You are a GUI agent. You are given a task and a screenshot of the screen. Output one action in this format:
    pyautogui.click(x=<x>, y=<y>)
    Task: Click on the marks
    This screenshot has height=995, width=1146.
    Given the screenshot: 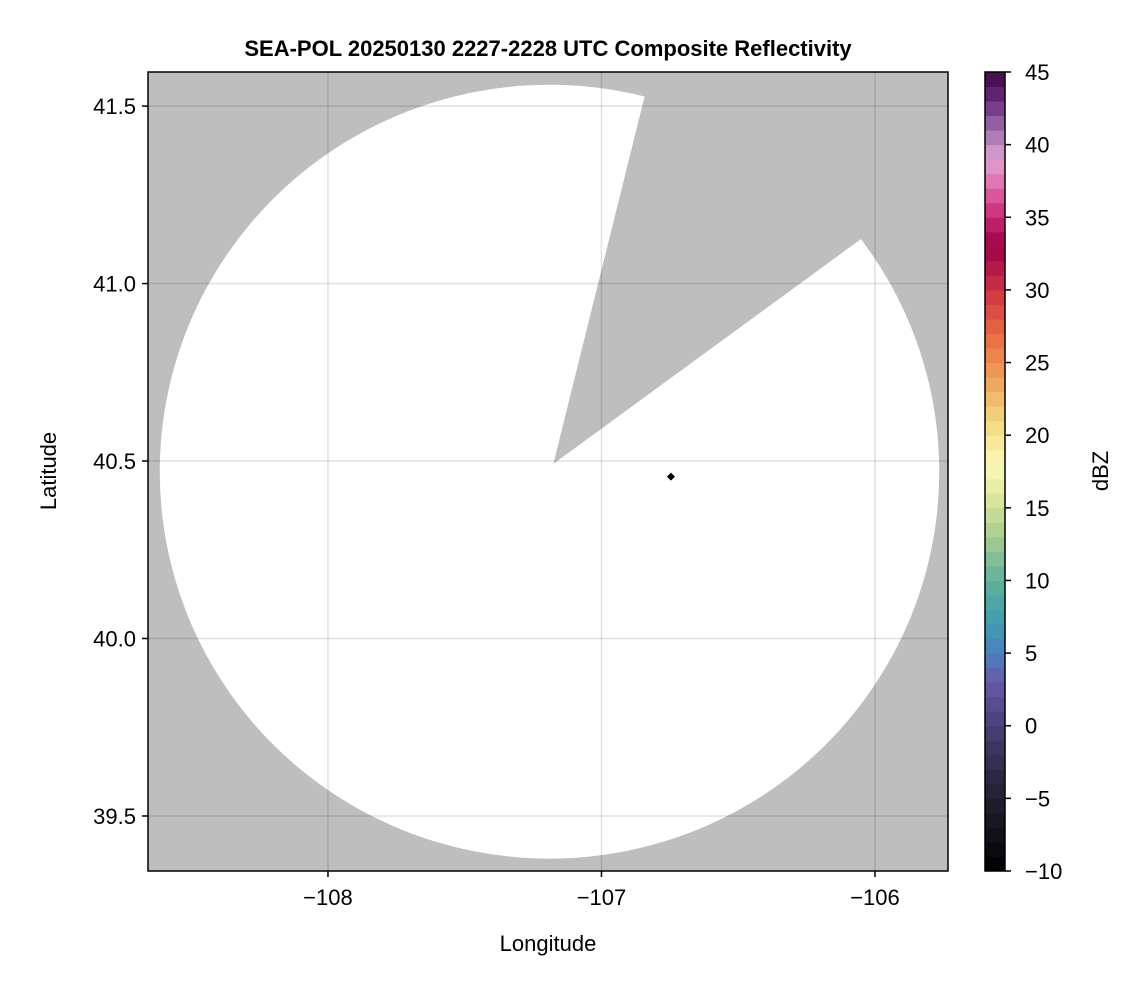 What is the action you would take?
    pyautogui.click(x=670, y=476)
    